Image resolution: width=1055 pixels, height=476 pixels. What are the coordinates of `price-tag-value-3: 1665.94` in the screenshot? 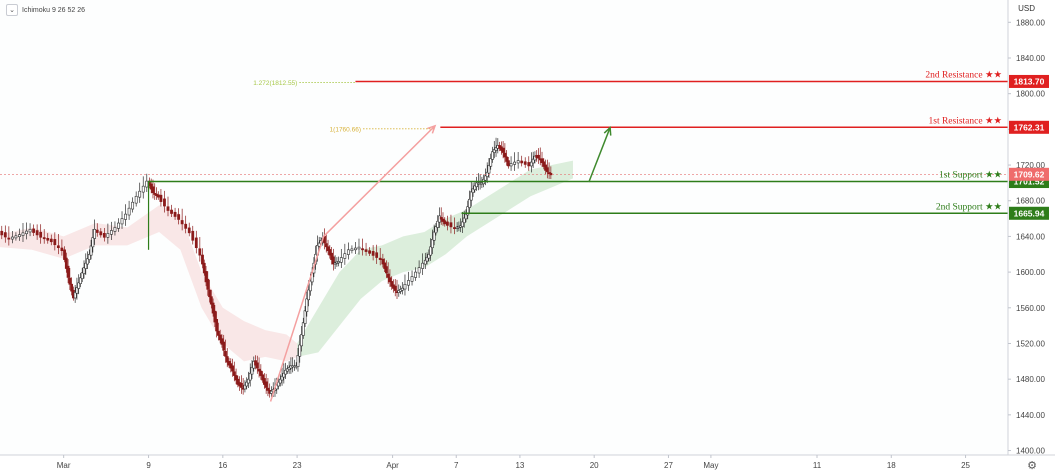 It's located at (1029, 213).